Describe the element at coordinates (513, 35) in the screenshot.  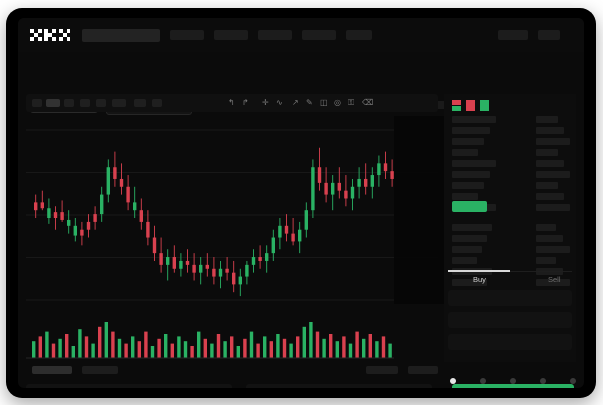
I see `account-button` at that location.